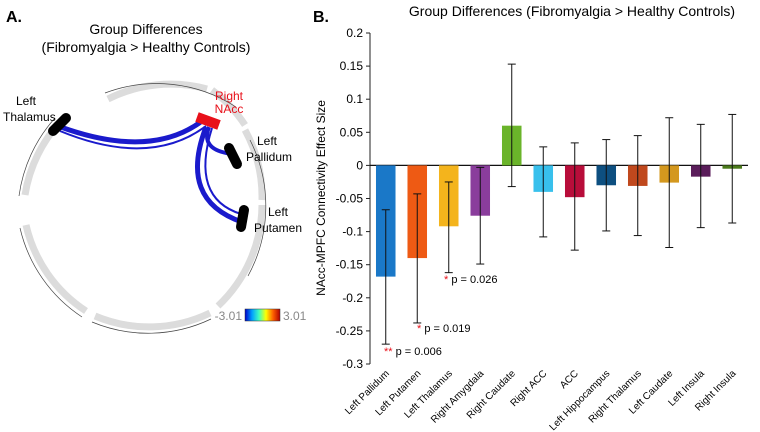 The image size is (760, 432). I want to click on connections, so click(150, 171).